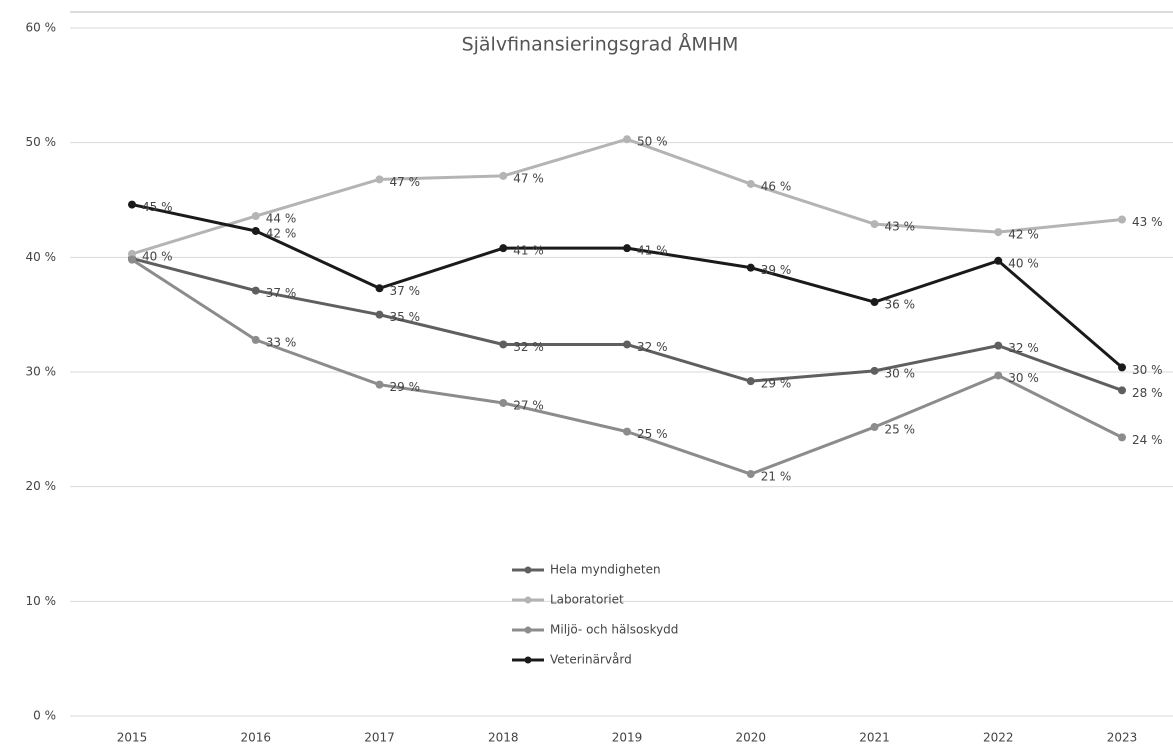 Image resolution: width=1173 pixels, height=751 pixels. Describe the element at coordinates (591, 660) in the screenshot. I see `legend-label: Veterinärvård` at that location.